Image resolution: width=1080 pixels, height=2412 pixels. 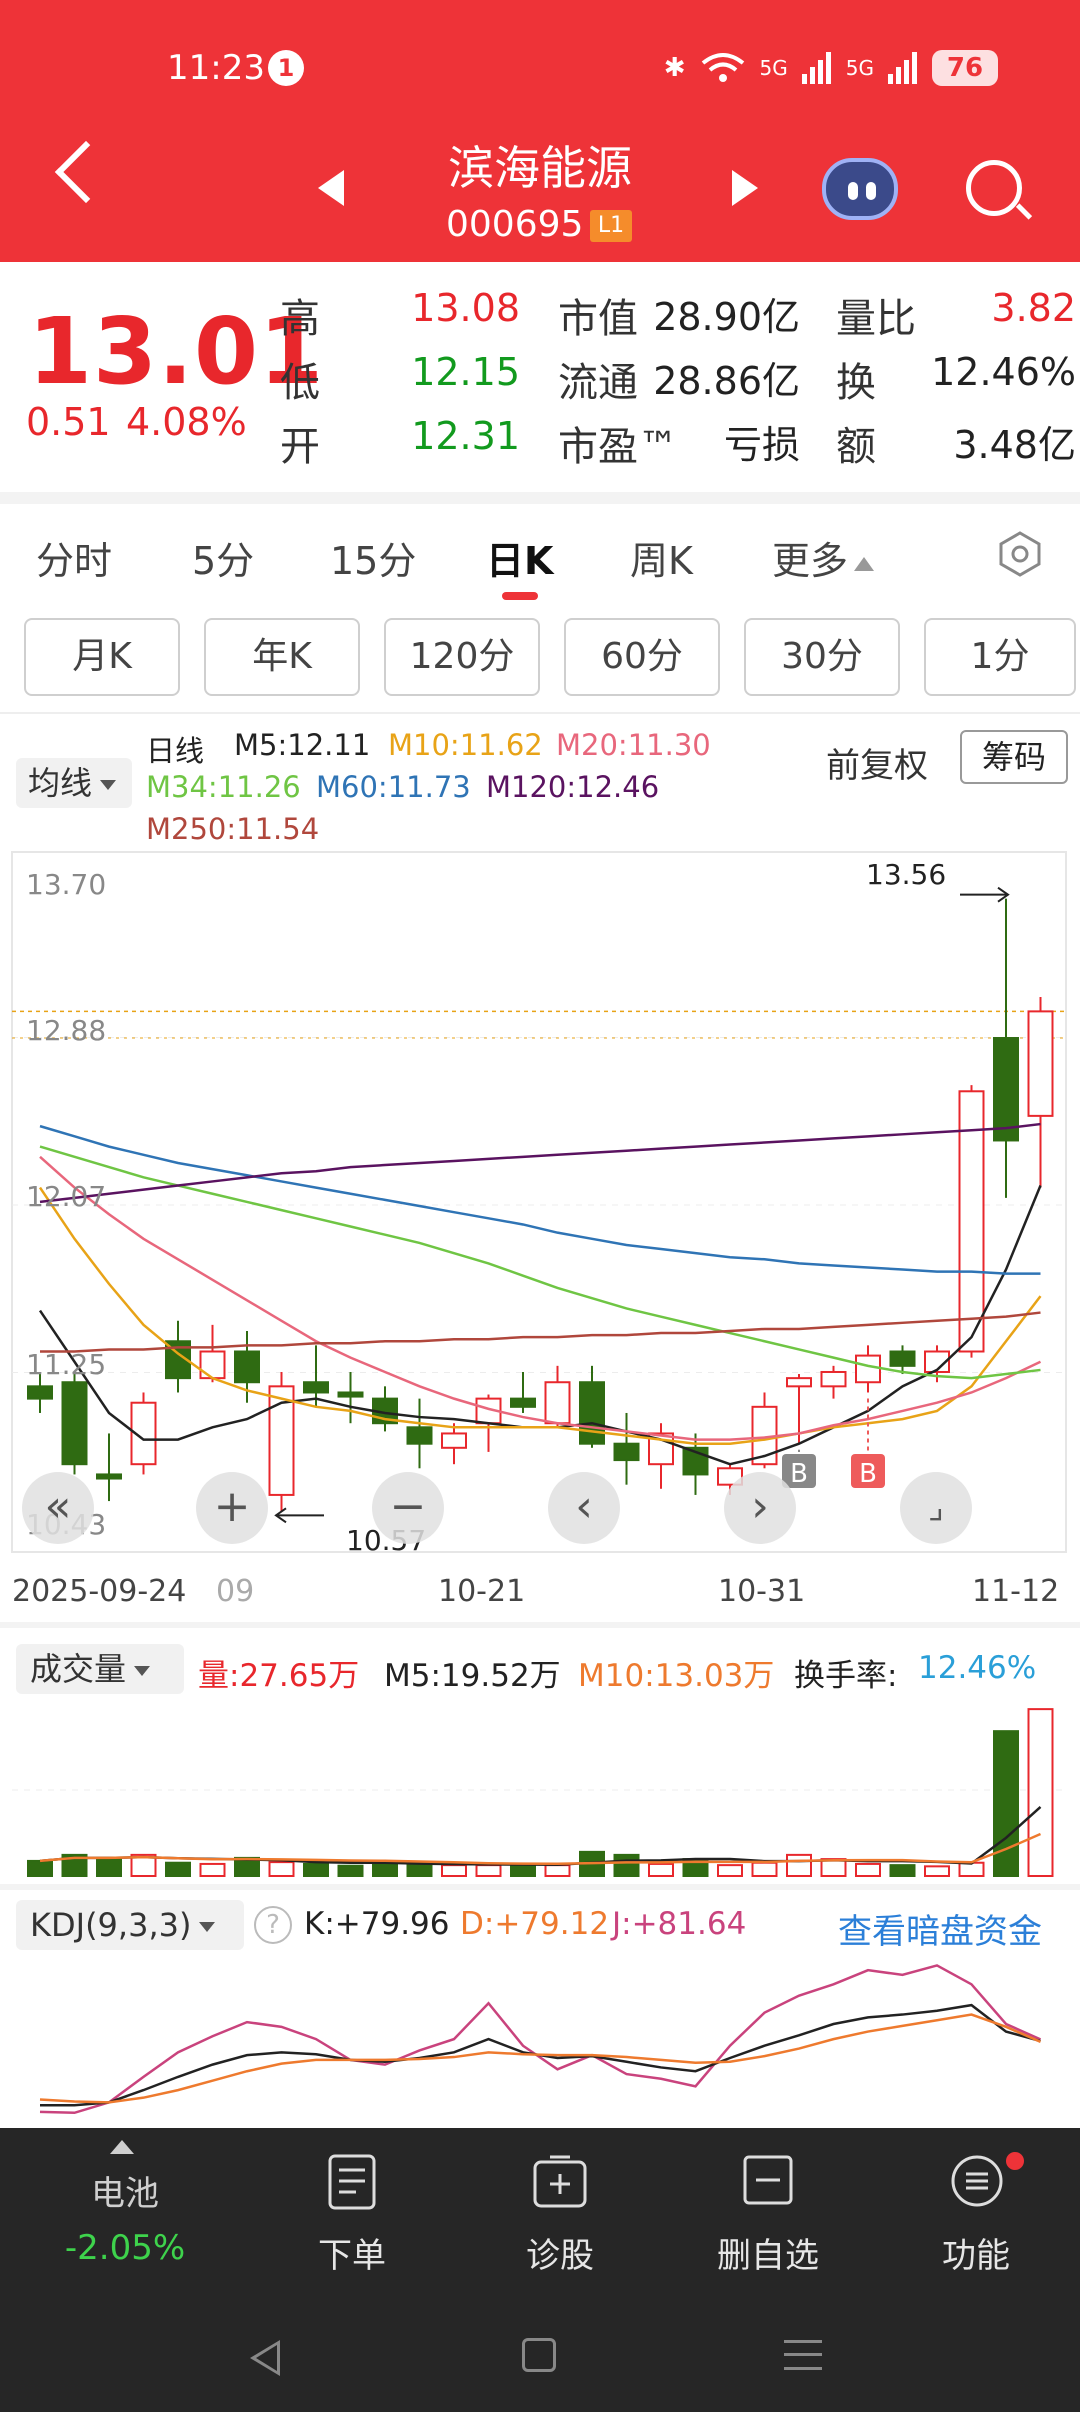 I want to click on scroll-left-button: ‹, so click(x=584, y=1508).